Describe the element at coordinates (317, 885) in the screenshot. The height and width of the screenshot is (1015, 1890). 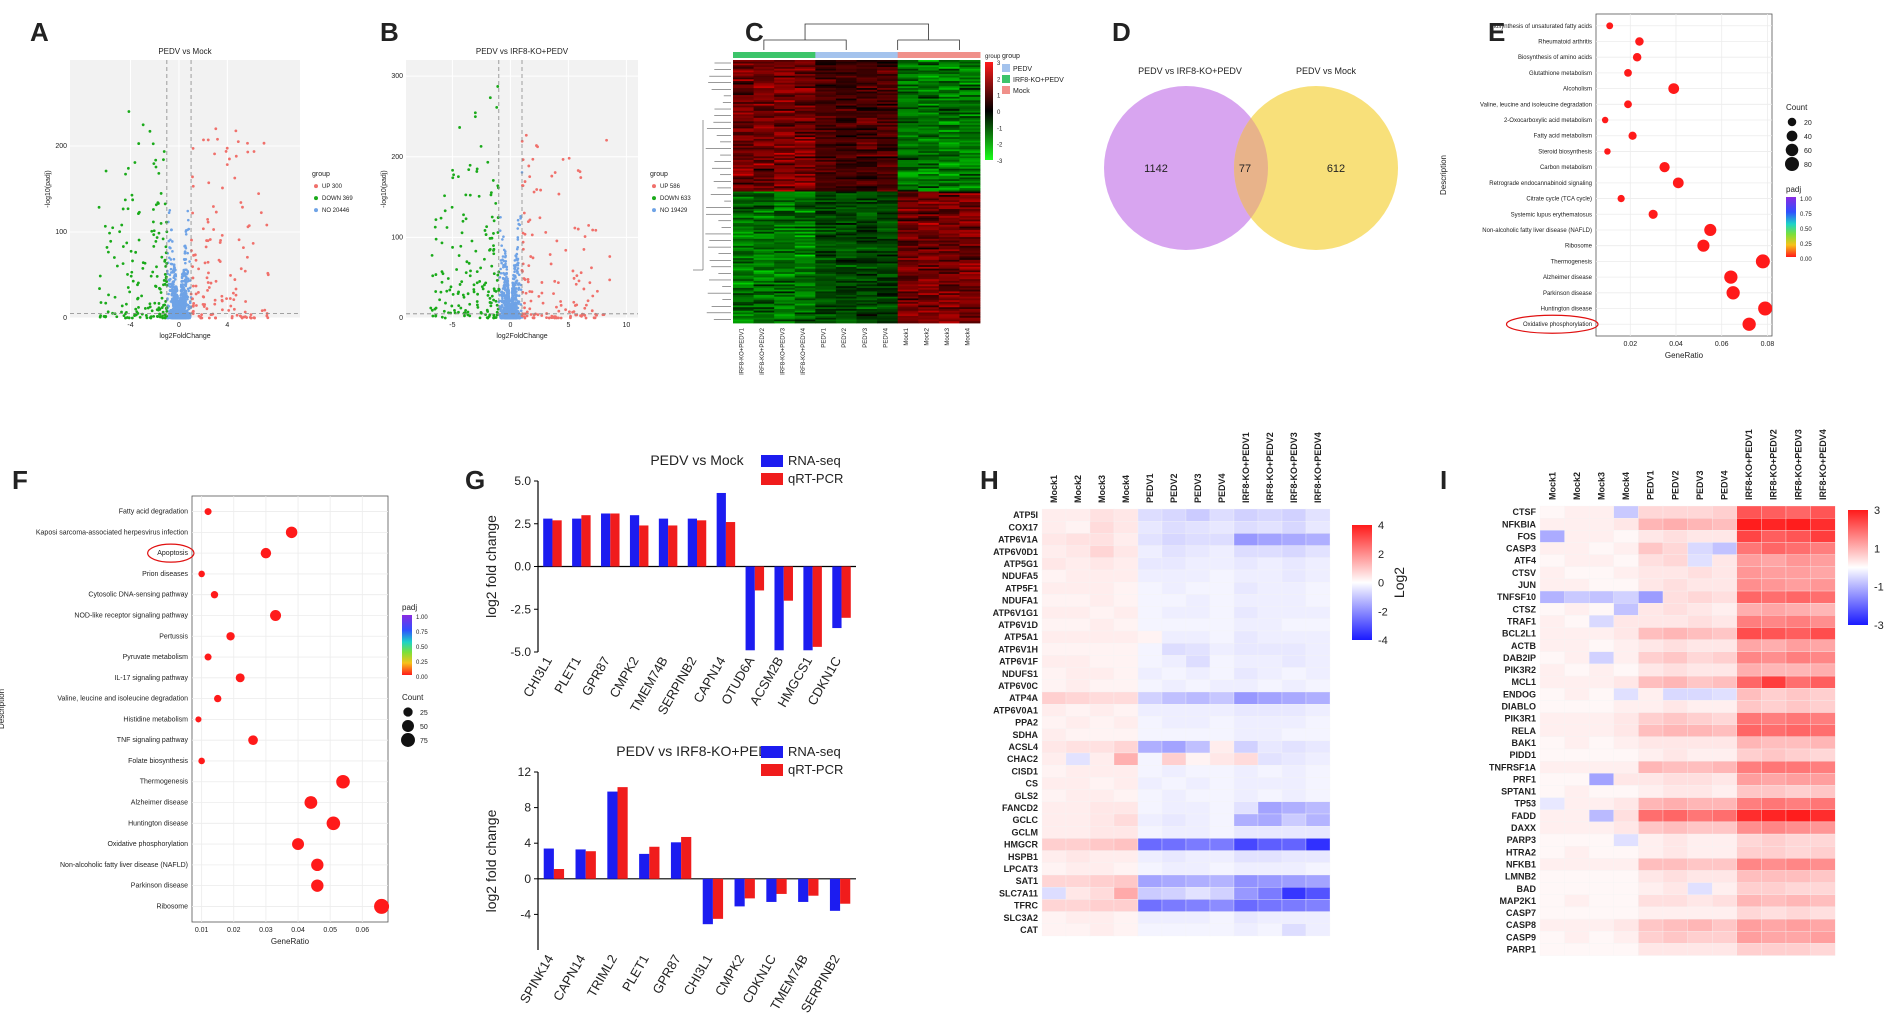
I see `term-dot` at that location.